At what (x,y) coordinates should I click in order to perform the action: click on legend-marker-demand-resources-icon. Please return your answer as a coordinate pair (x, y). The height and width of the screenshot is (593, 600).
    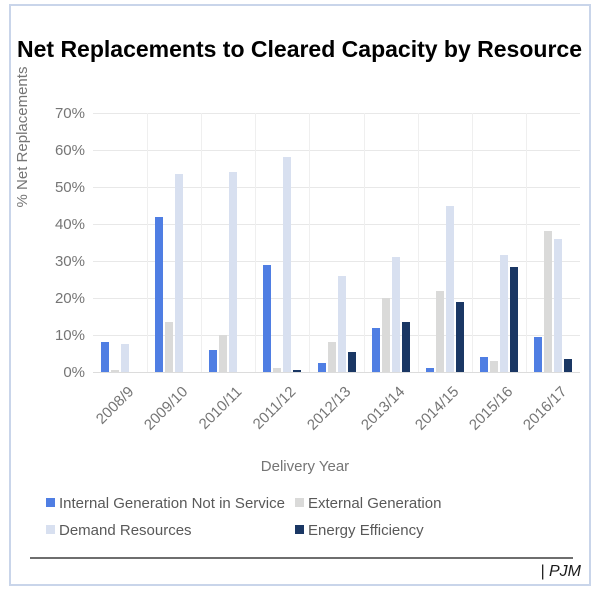
    Looking at the image, I should click on (50, 530).